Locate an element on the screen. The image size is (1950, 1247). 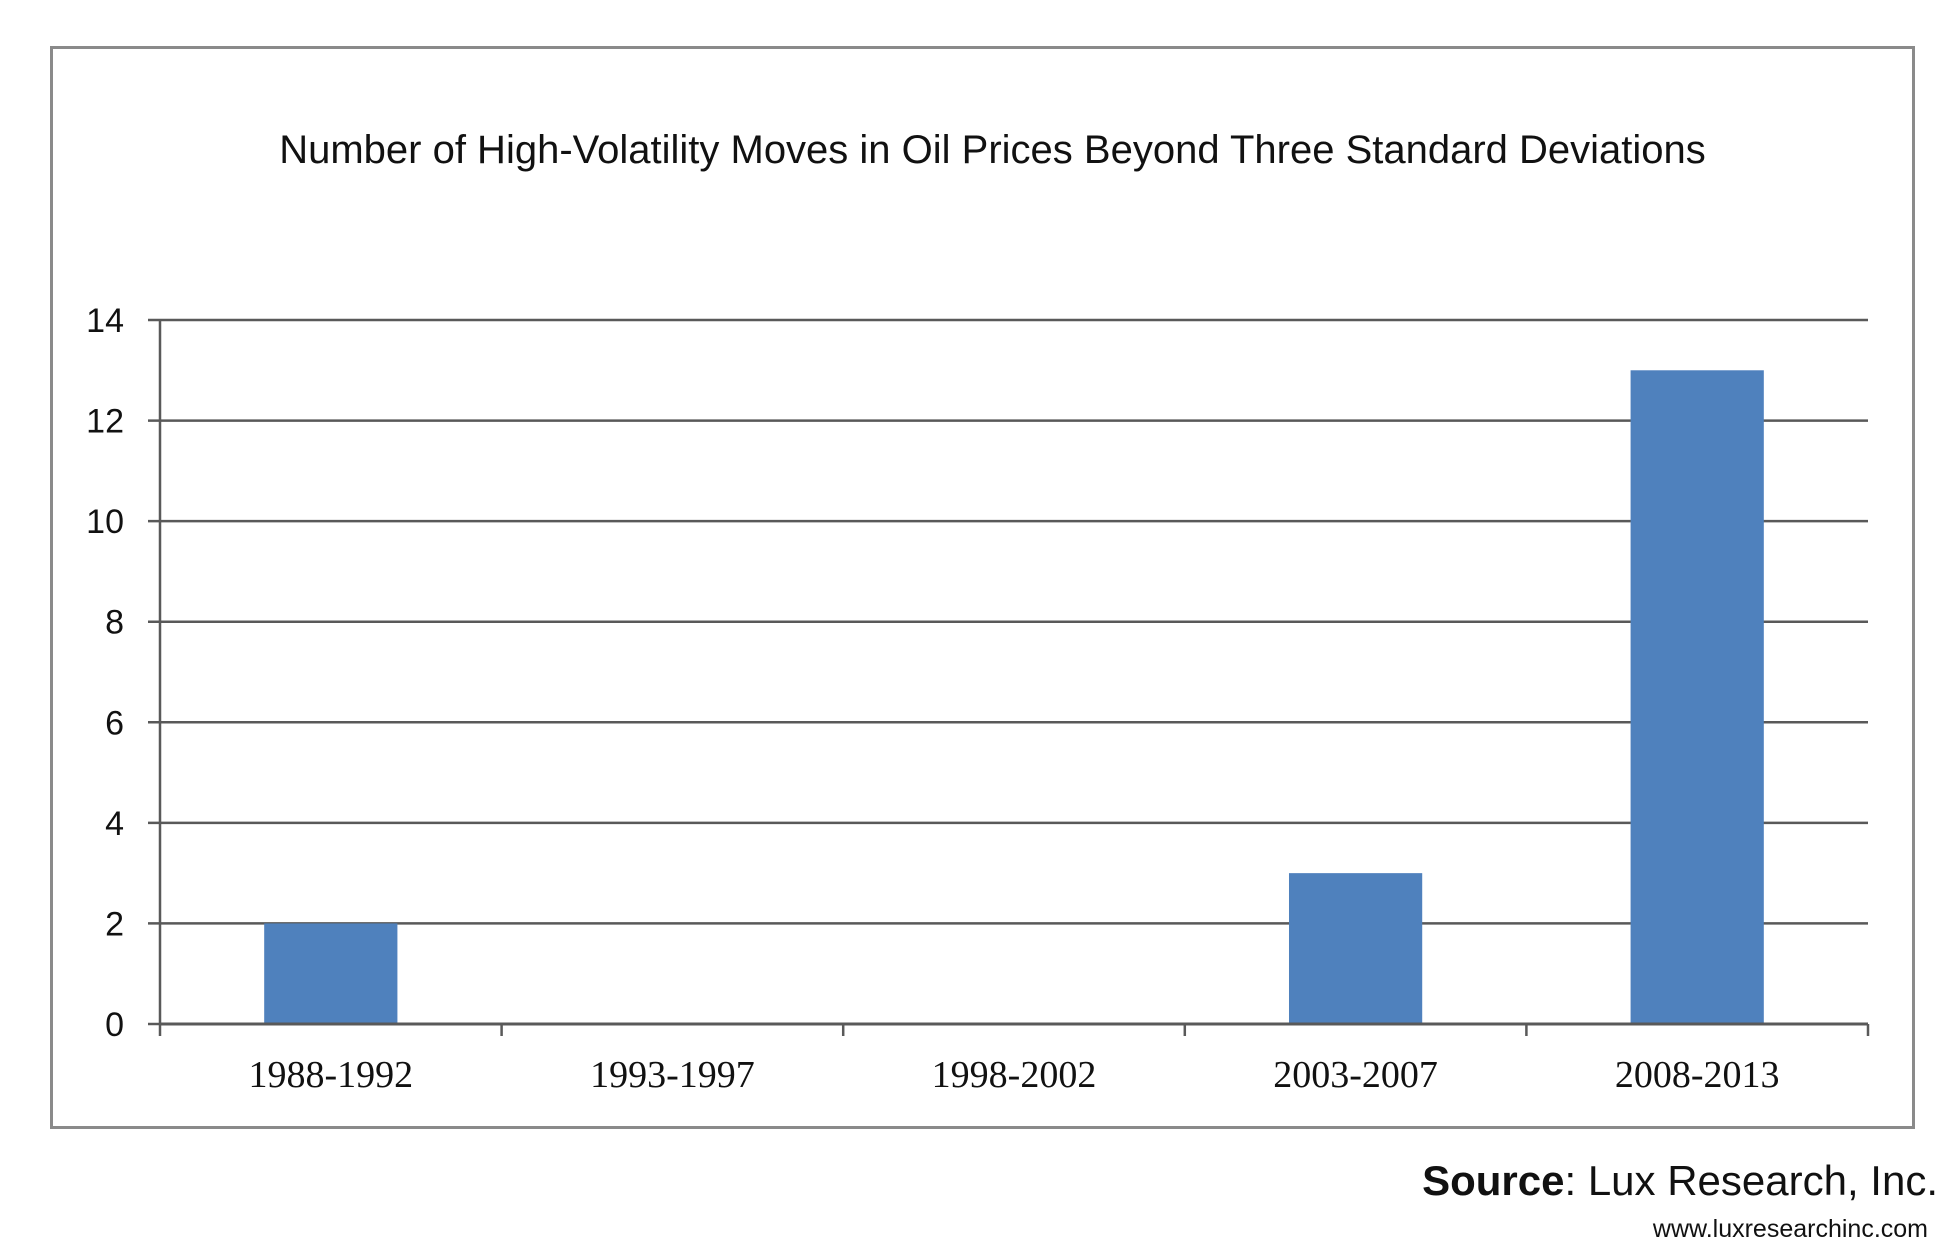
y-tick-label: 4 is located at coordinates (114, 824).